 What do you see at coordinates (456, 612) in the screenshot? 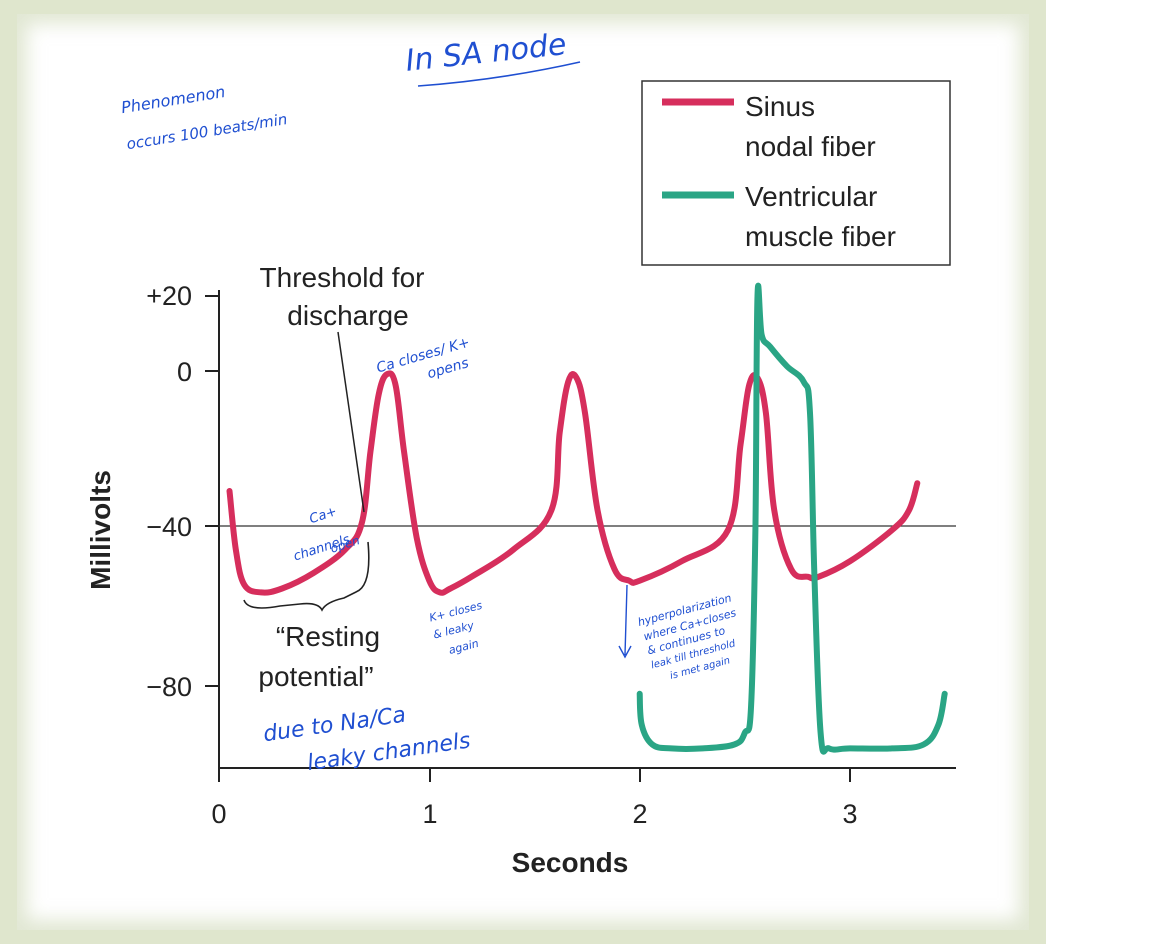
I see `note-k-close: K+ closes` at bounding box center [456, 612].